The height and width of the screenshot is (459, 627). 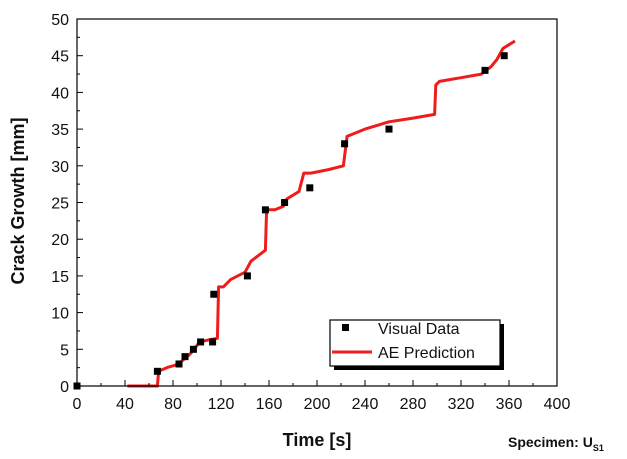 What do you see at coordinates (221, 404) in the screenshot?
I see `x-tick-label: 120` at bounding box center [221, 404].